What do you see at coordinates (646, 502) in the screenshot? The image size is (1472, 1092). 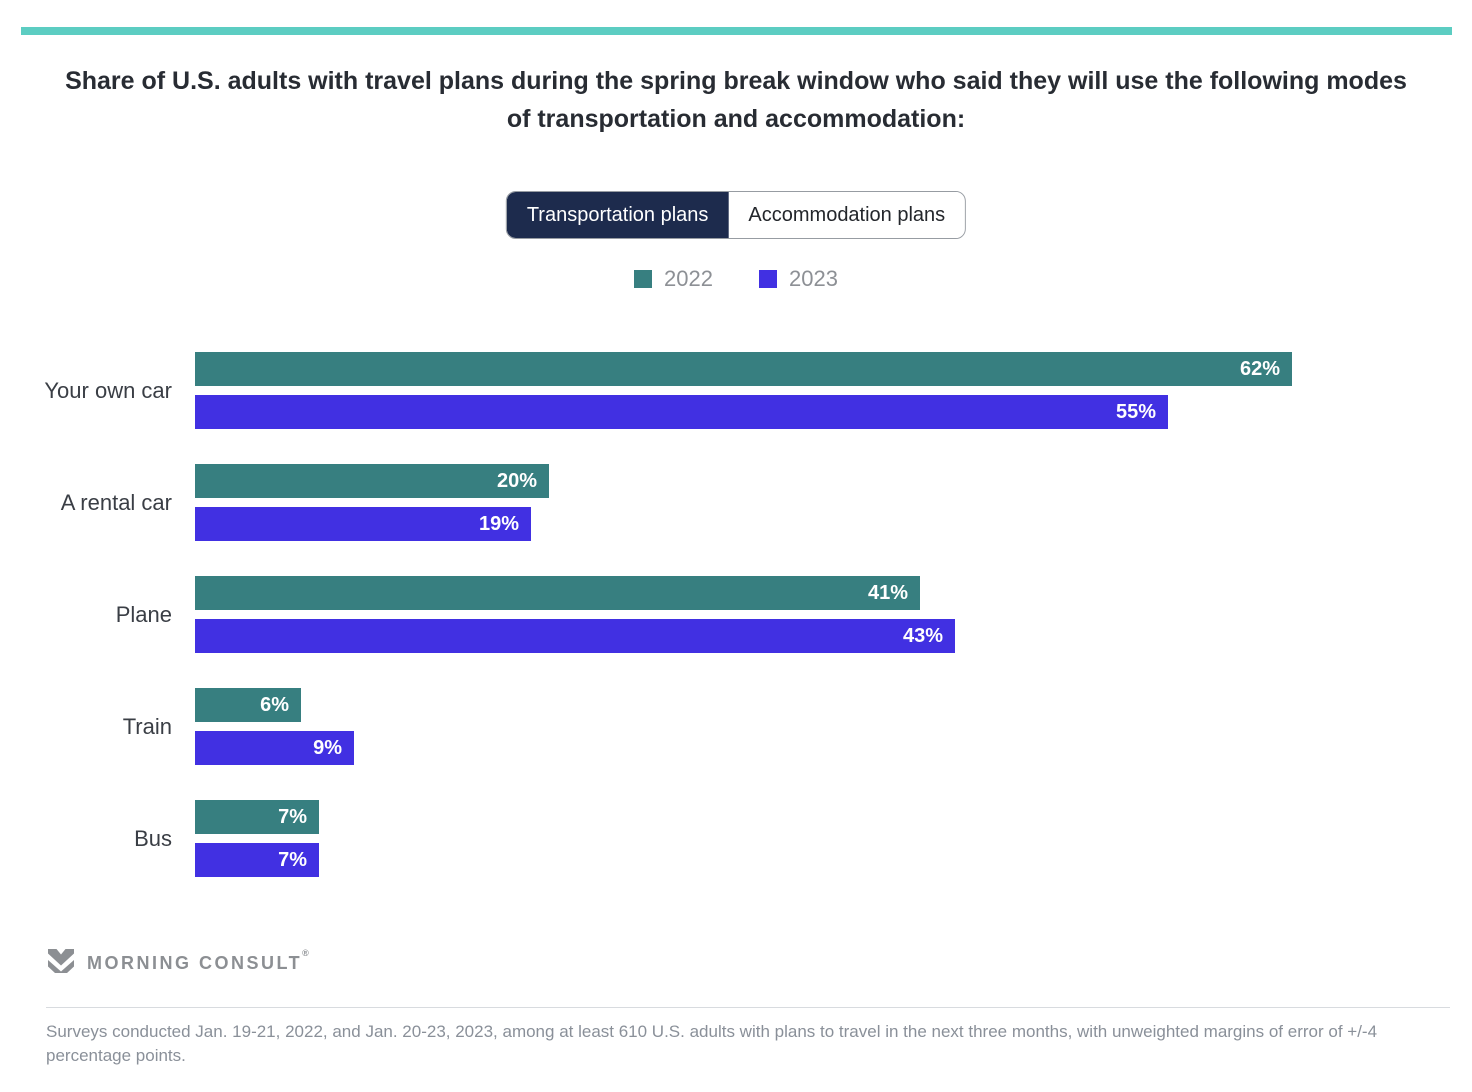 I see `category-row-a-rental-car: A rental car 20% 19%` at bounding box center [646, 502].